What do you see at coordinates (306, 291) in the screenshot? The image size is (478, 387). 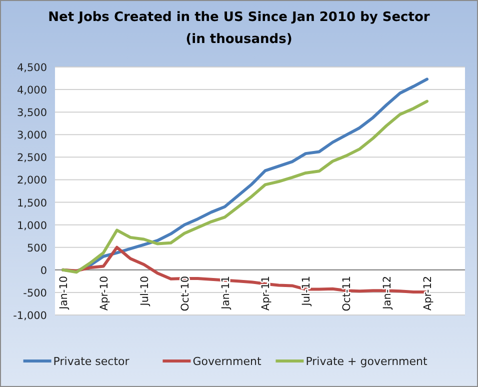 I see `x-tick-label: Jul-11` at bounding box center [306, 291].